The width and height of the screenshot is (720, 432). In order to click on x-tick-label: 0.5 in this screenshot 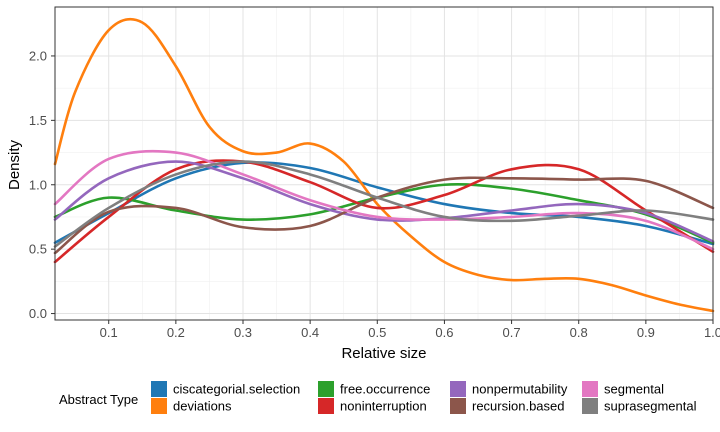, I will do `click(377, 332)`.